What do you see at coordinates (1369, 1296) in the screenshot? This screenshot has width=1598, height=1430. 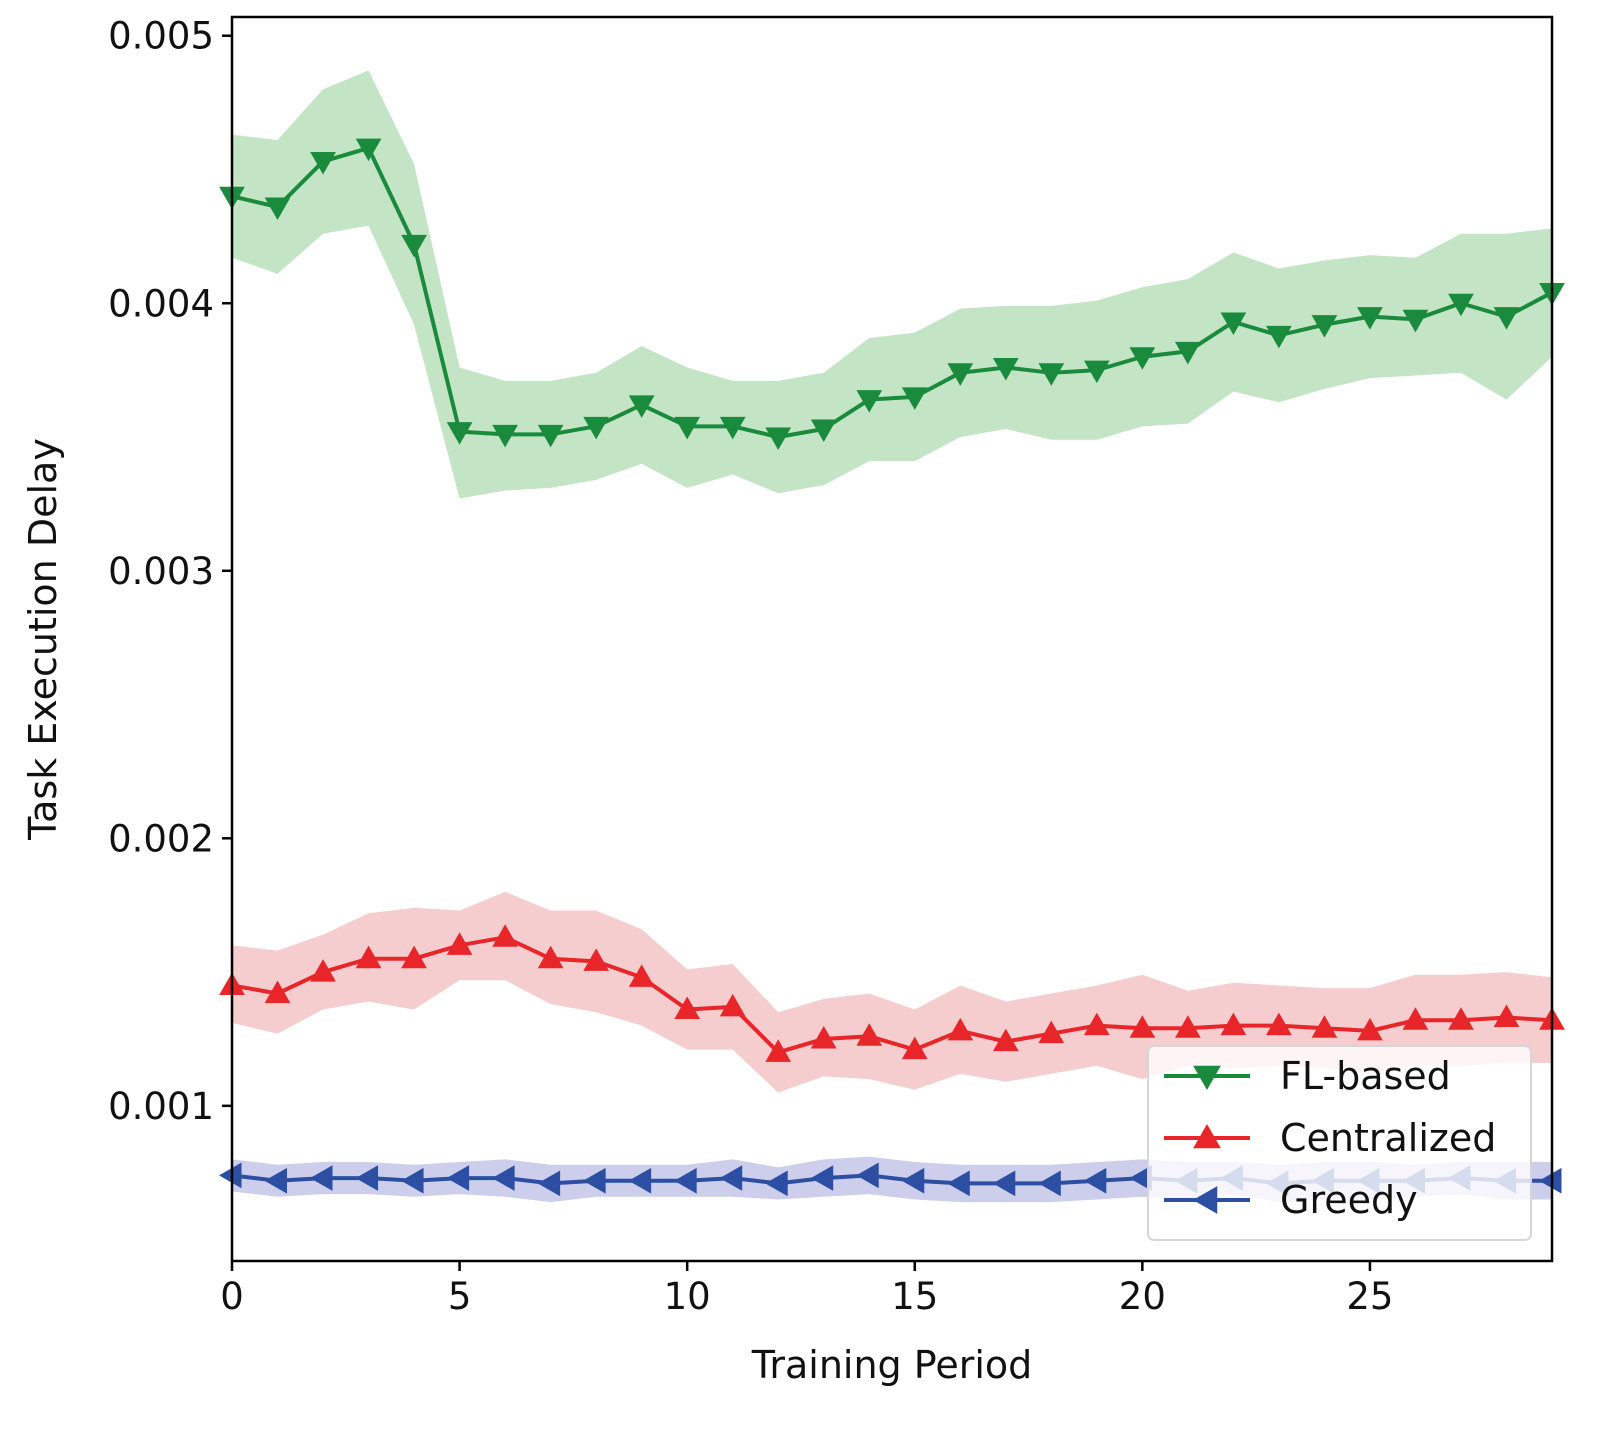 I see `x-tick-label: 25` at bounding box center [1369, 1296].